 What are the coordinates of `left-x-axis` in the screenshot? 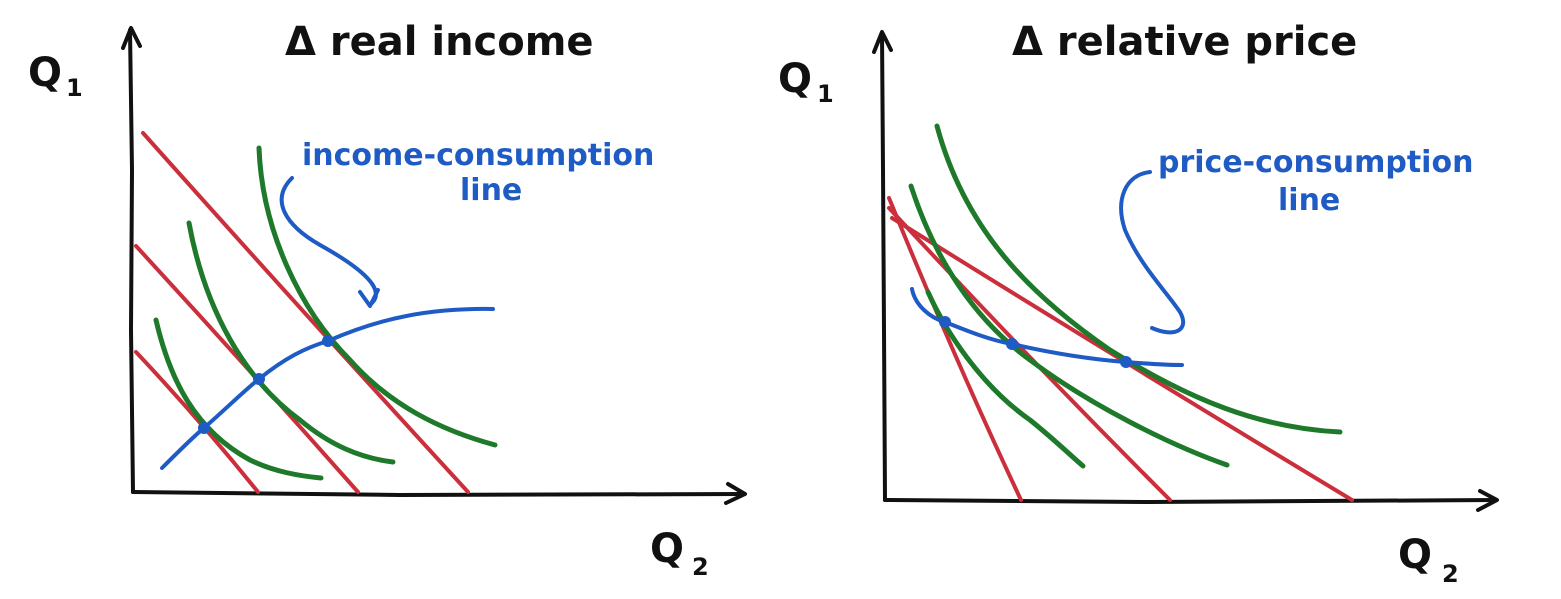 It's located at (438, 493).